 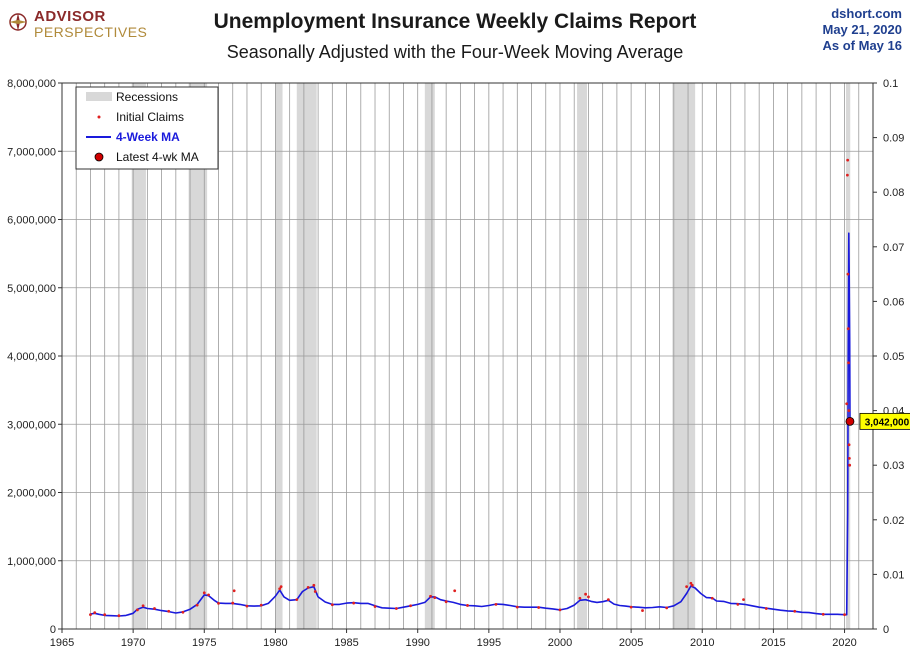 I want to click on x-tick-label: 2005, so click(x=631, y=643).